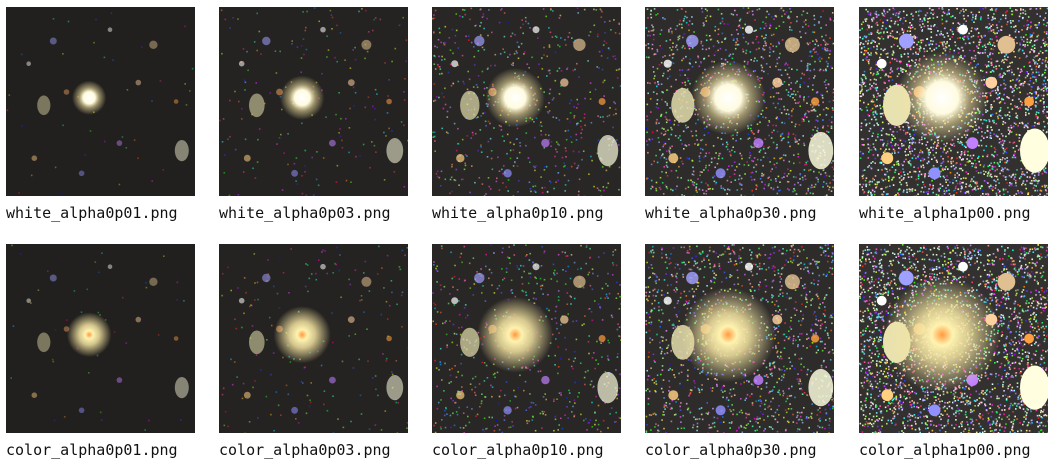  I want to click on tile-white-alpha0p01: white_alpha0p01.png, so click(101, 114).